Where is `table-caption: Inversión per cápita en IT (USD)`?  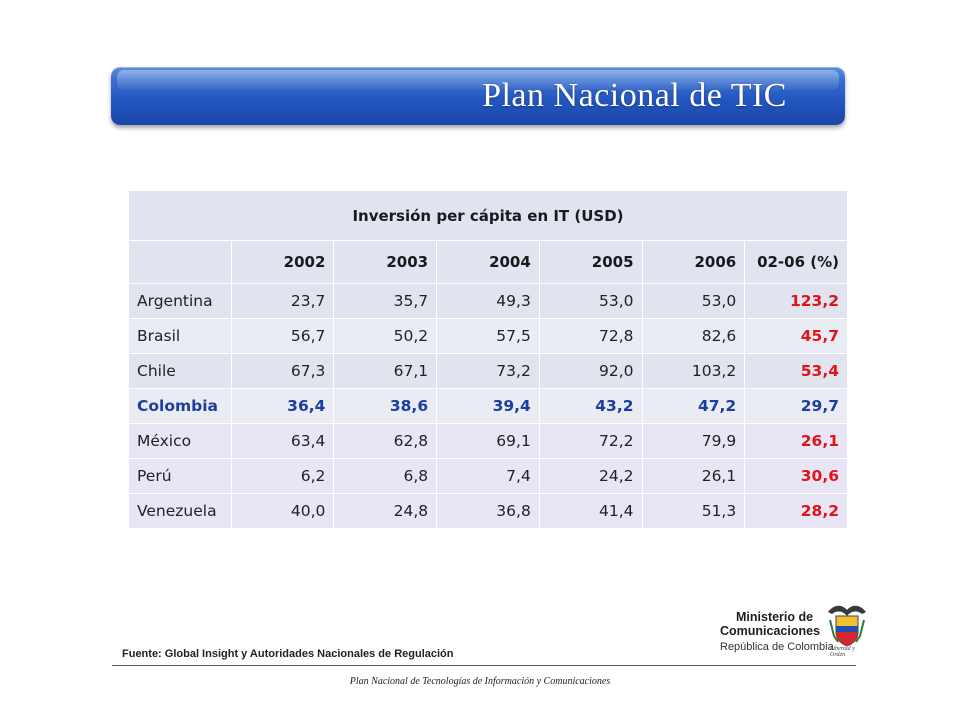
table-caption: Inversión per cápita en IT (USD) is located at coordinates (488, 215).